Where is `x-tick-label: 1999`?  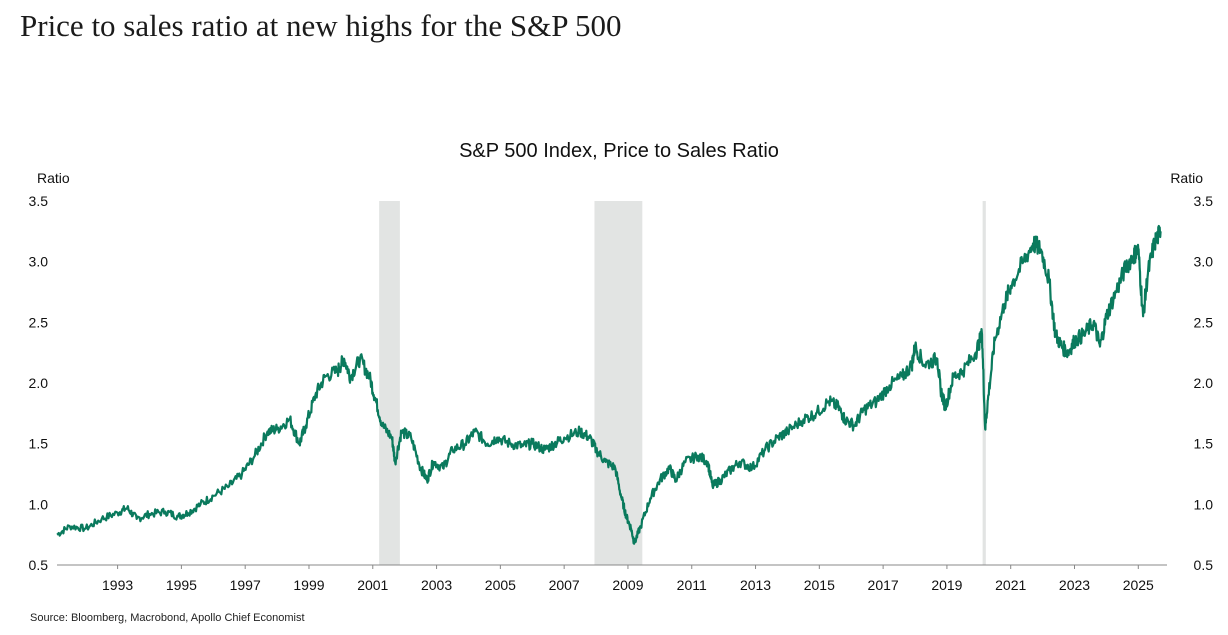 x-tick-label: 1999 is located at coordinates (308, 585).